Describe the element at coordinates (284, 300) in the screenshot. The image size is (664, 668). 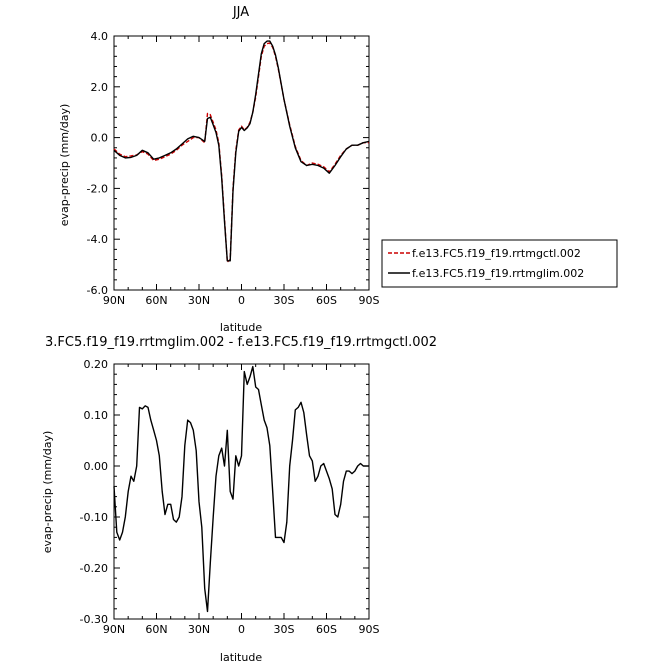
I see `top-xtick-label: 30S` at that location.